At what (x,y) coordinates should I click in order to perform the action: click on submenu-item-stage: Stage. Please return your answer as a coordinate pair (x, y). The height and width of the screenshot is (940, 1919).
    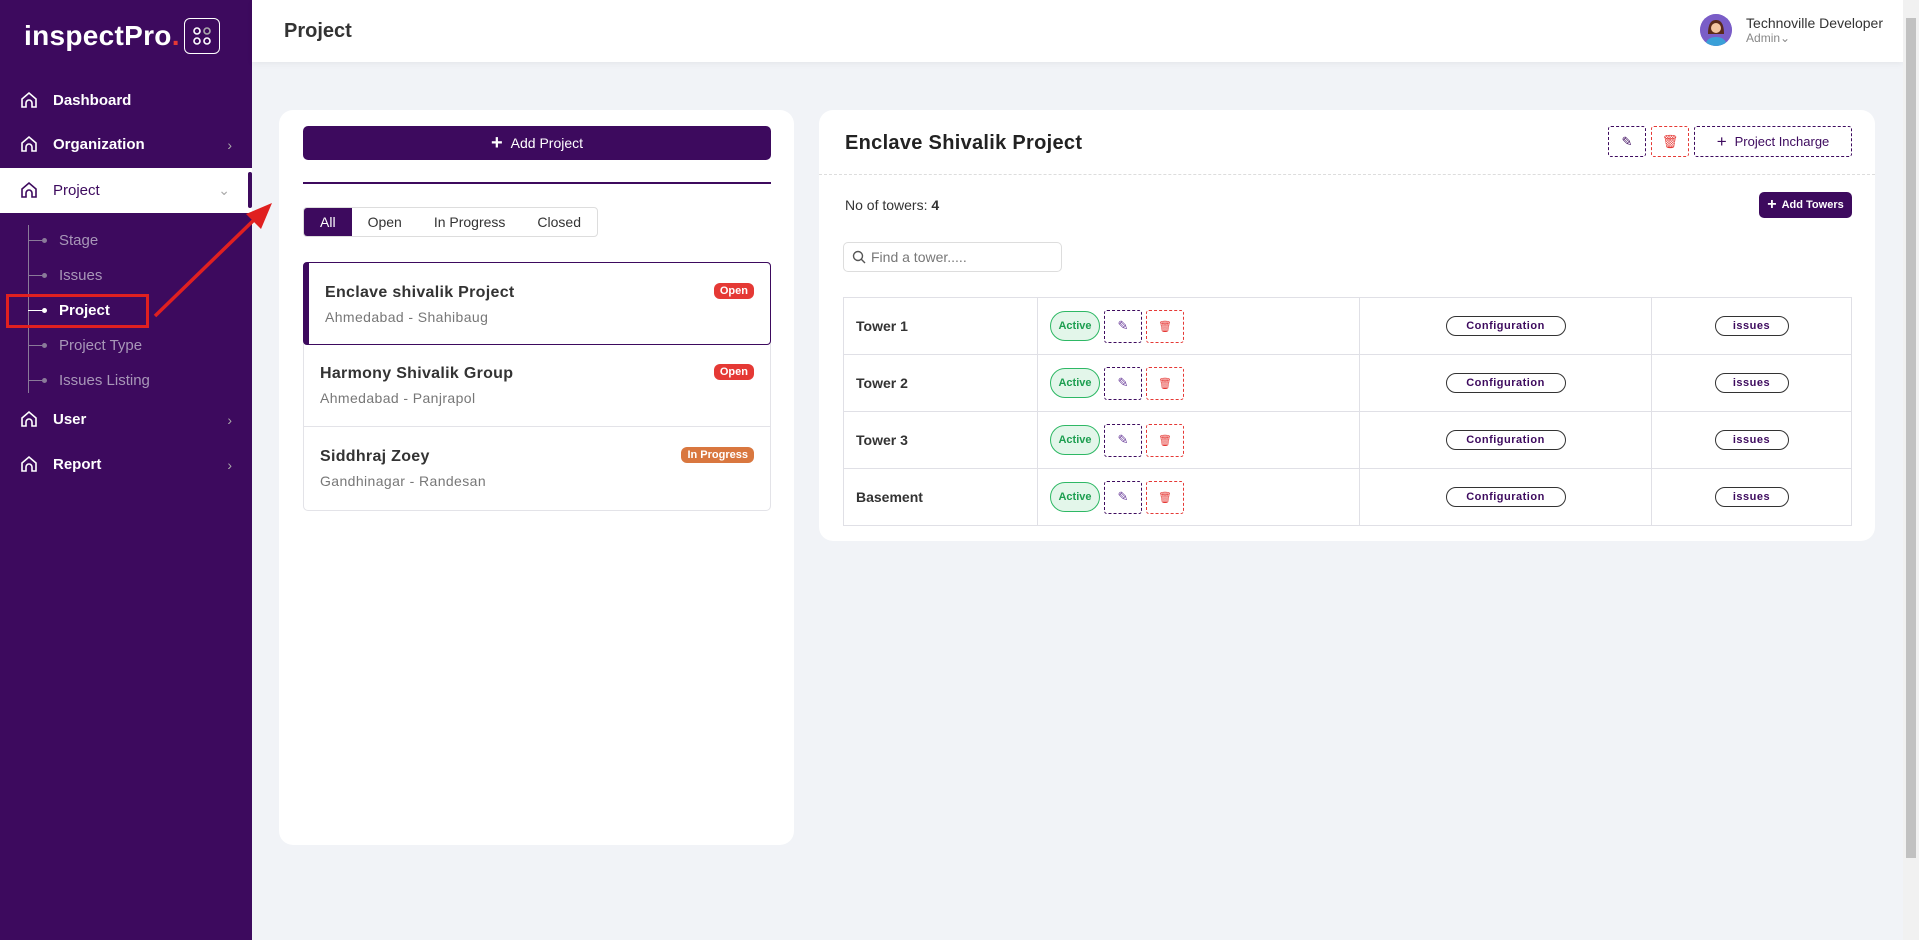
    Looking at the image, I should click on (63, 240).